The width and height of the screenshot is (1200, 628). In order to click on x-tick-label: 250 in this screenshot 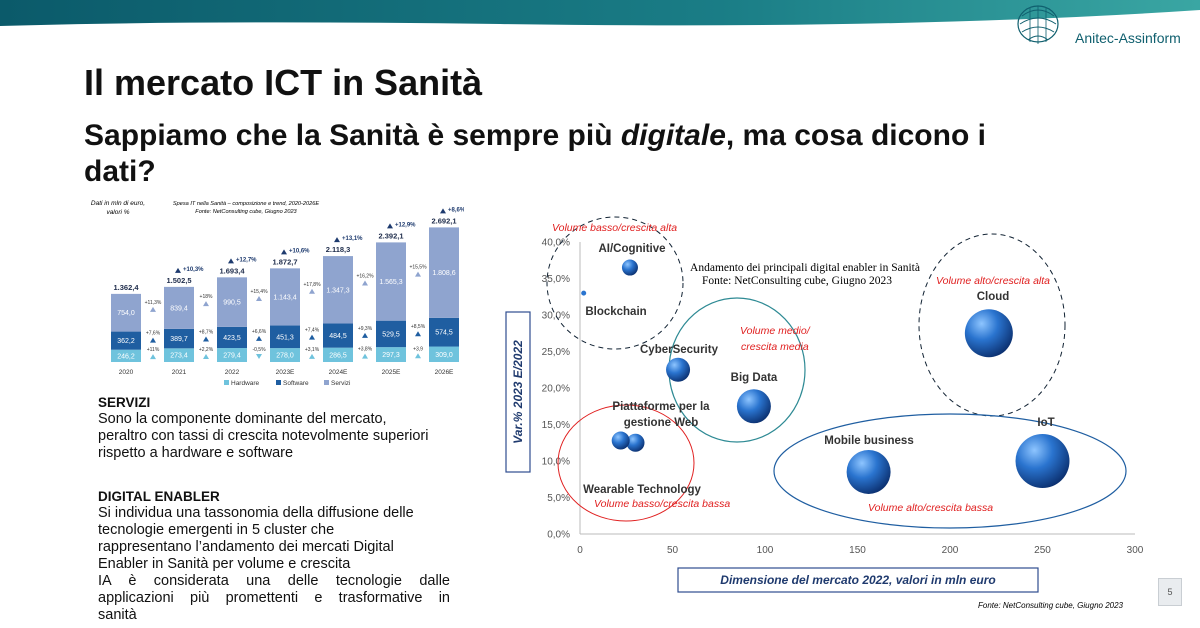, I will do `click(1042, 550)`.